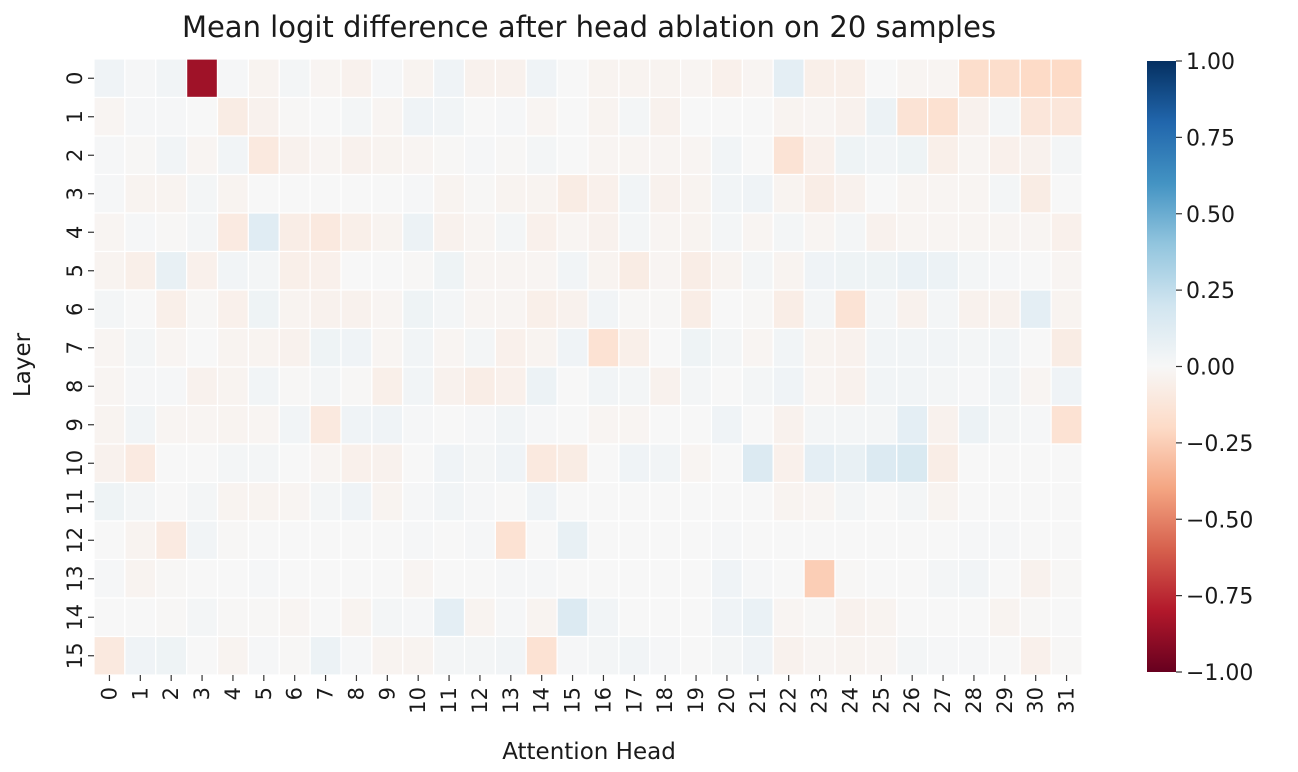 The height and width of the screenshot is (772, 1298). Describe the element at coordinates (75, 347) in the screenshot. I see `y-tick-label: 7` at that location.